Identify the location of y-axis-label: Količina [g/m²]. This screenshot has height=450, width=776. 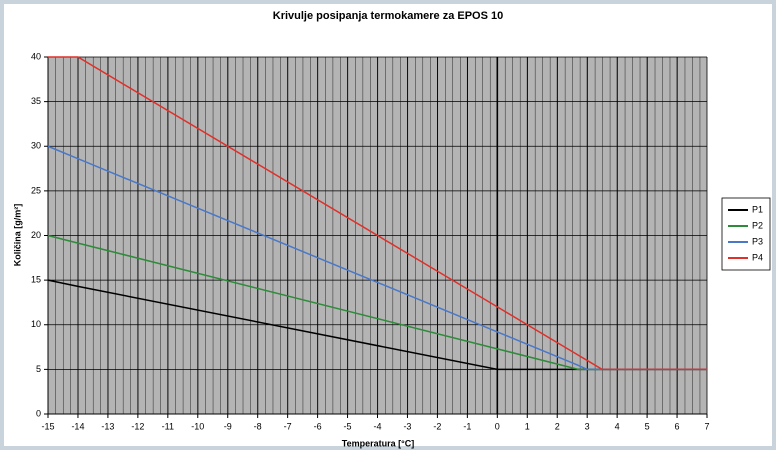
(17, 235).